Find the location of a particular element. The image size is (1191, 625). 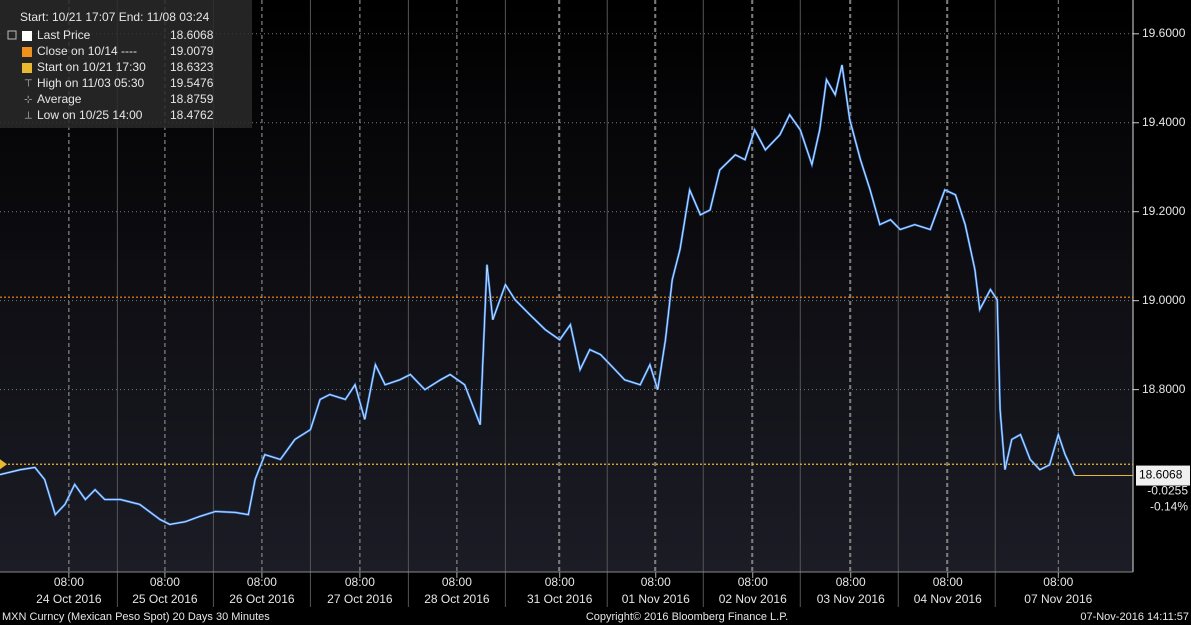

legend-name: Low on 10/25 14:00 is located at coordinates (90, 115).